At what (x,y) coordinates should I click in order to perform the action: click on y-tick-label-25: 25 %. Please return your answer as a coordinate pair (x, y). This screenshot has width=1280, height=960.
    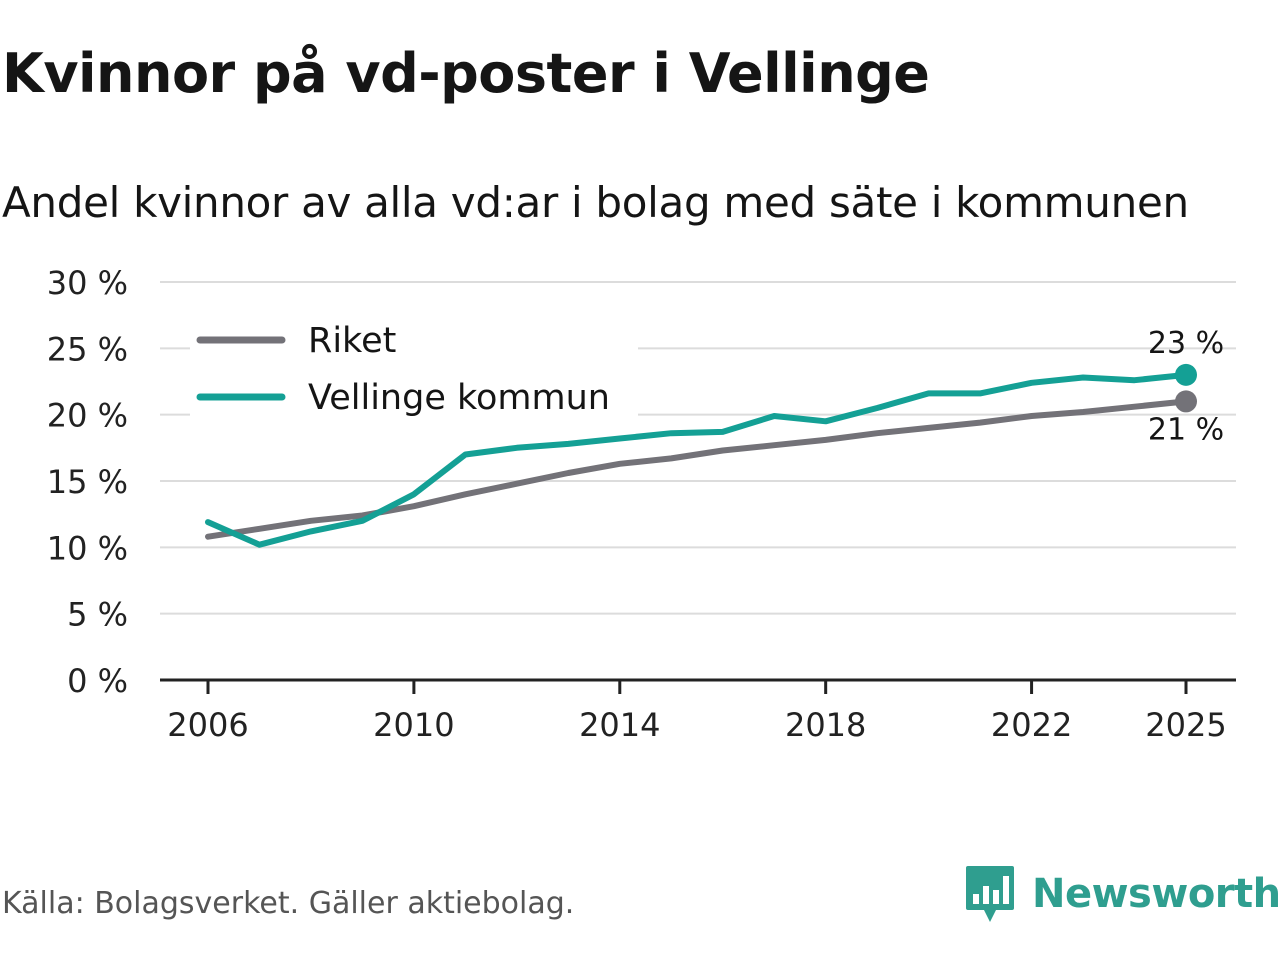
    Looking at the image, I should click on (87, 349).